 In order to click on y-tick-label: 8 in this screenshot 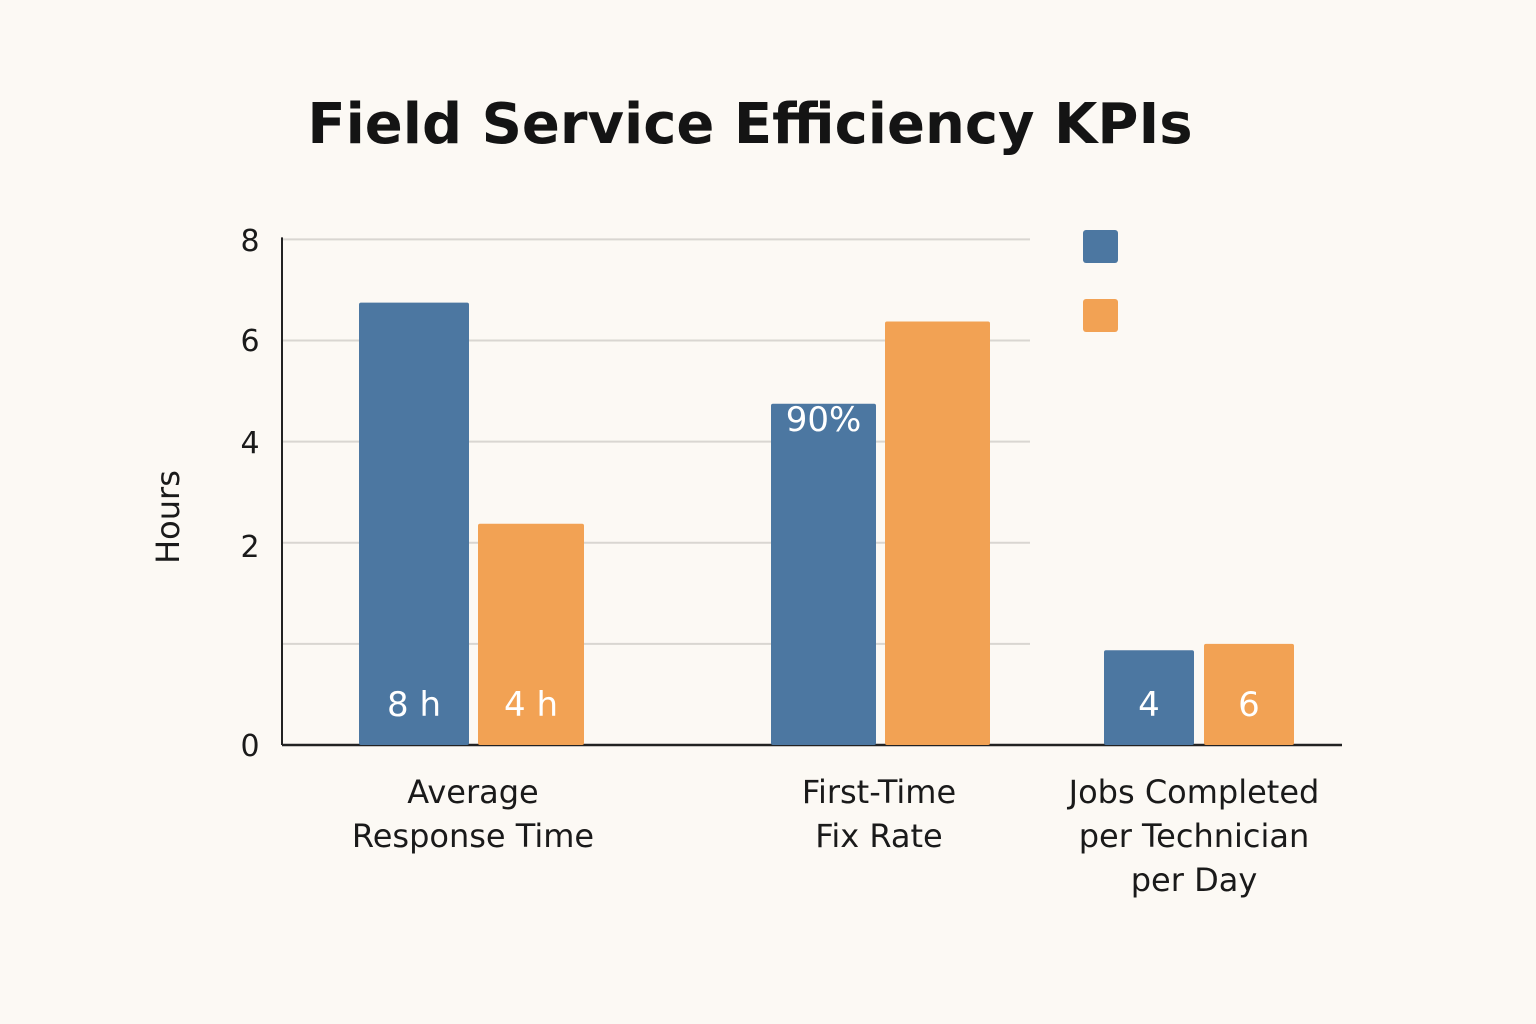, I will do `click(249, 241)`.